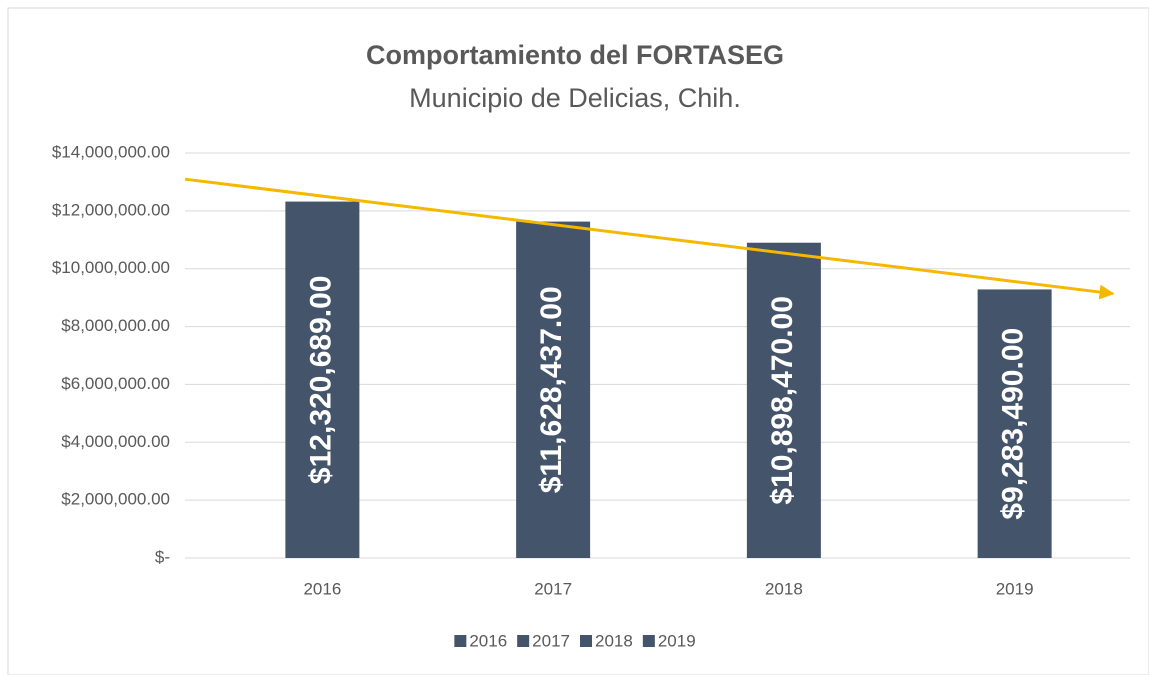 The image size is (1149, 675). What do you see at coordinates (575, 98) in the screenshot?
I see `chart-subtitle: Municipio de Delicias, Chih.` at bounding box center [575, 98].